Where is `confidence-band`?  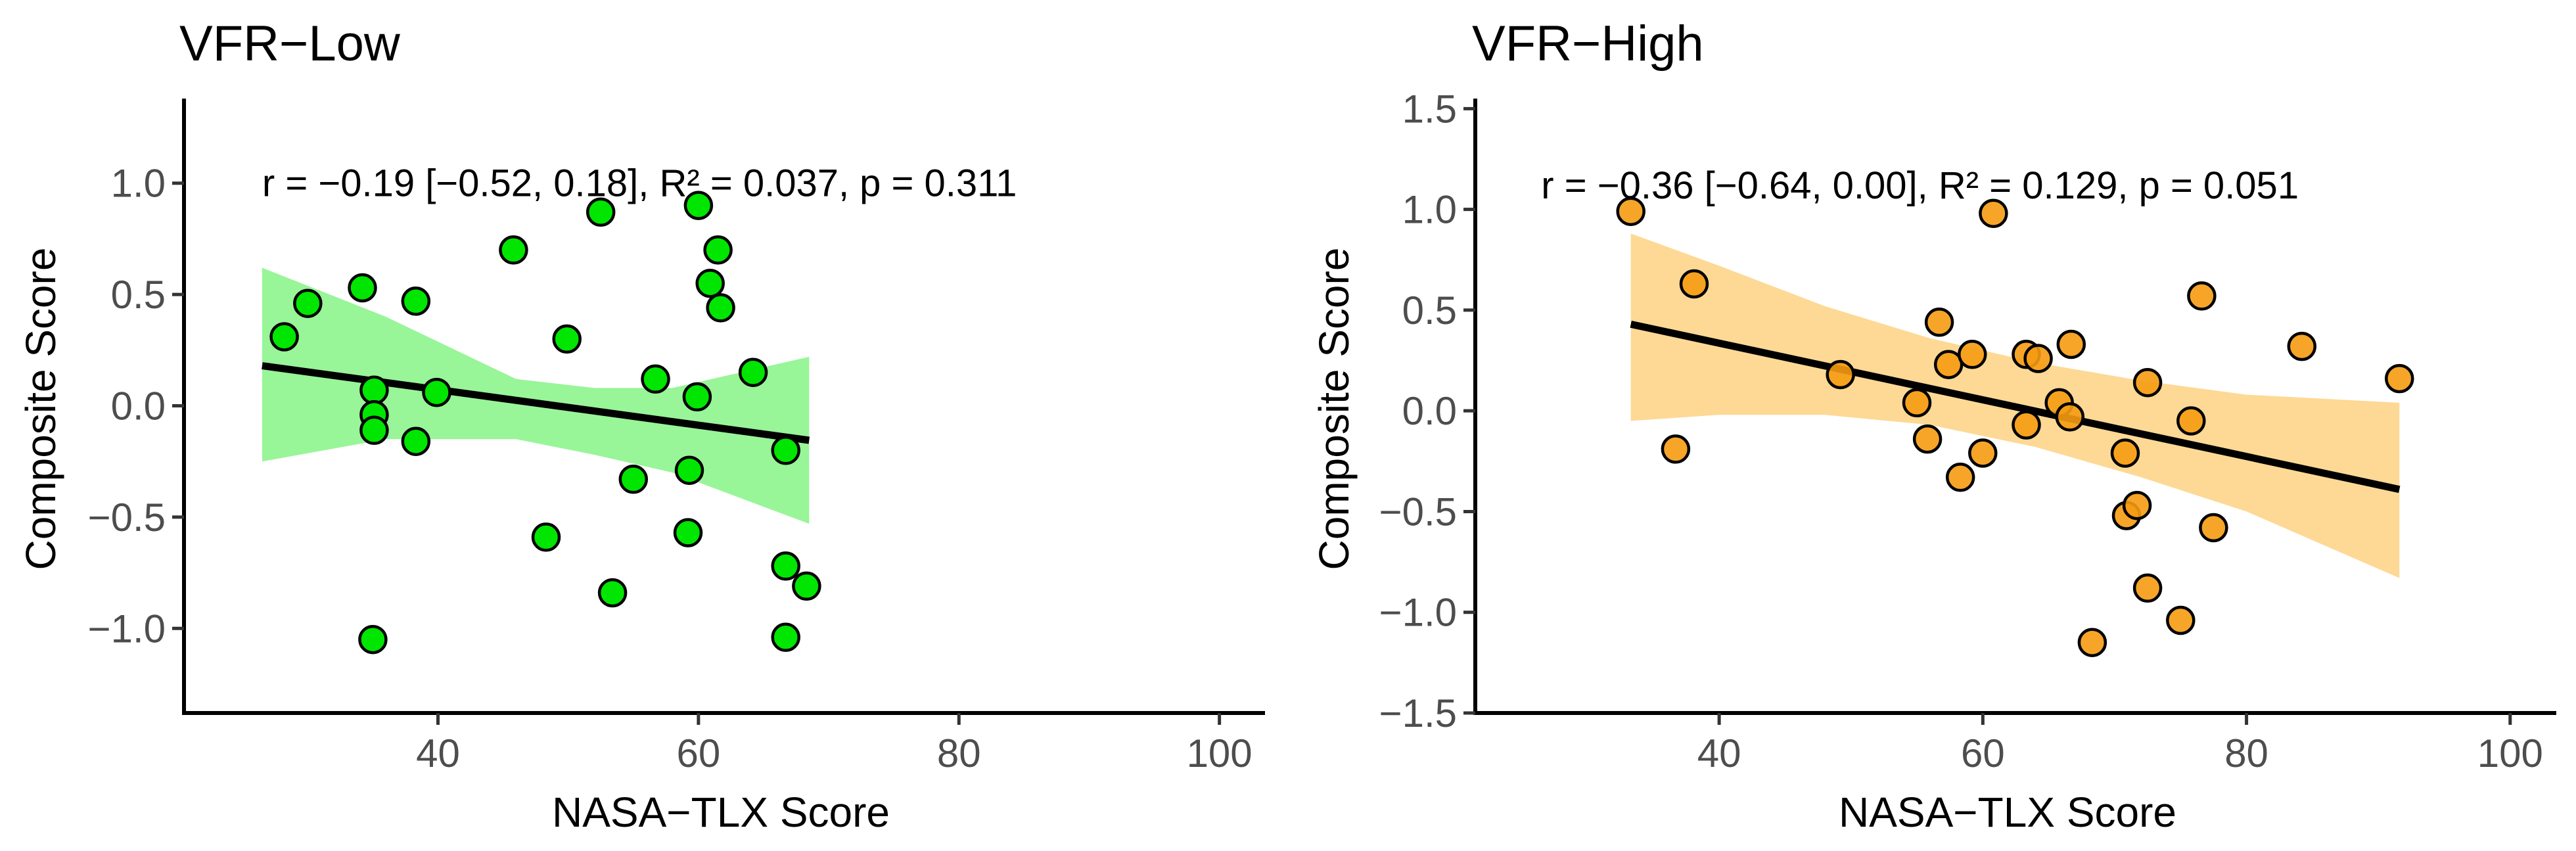
confidence-band is located at coordinates (536, 396).